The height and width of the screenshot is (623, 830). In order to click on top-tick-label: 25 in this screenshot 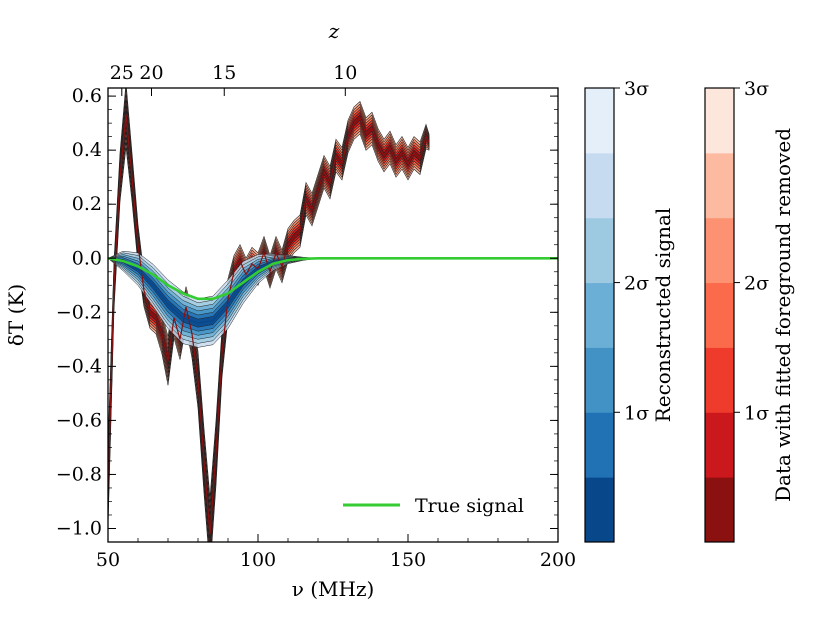, I will do `click(122, 73)`.